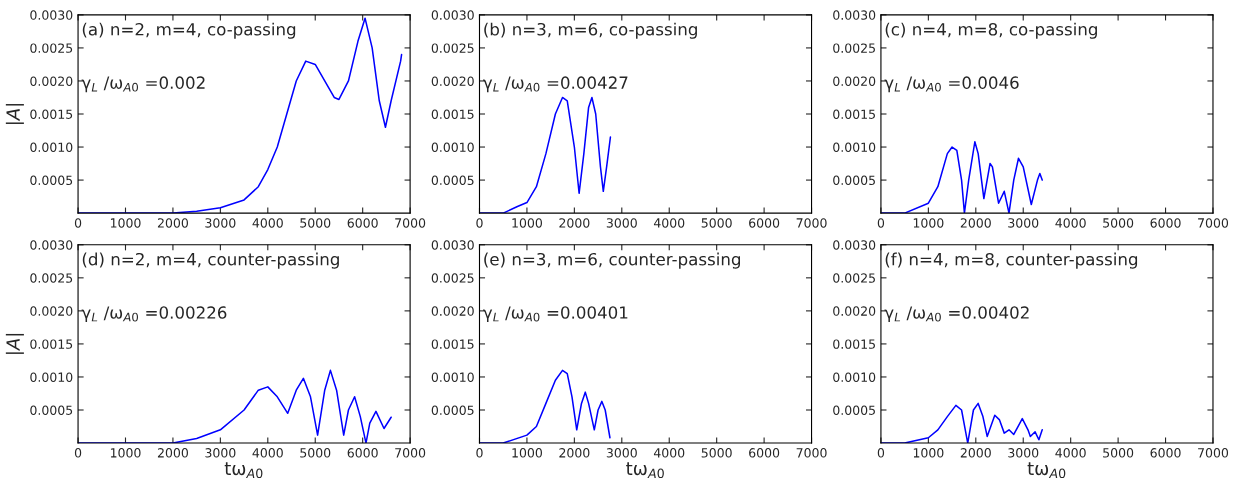 The height and width of the screenshot is (480, 1239). What do you see at coordinates (154, 314) in the screenshot?
I see `annotation: γ$_{L}$ /ω$_{A0}$ =0.00226` at bounding box center [154, 314].